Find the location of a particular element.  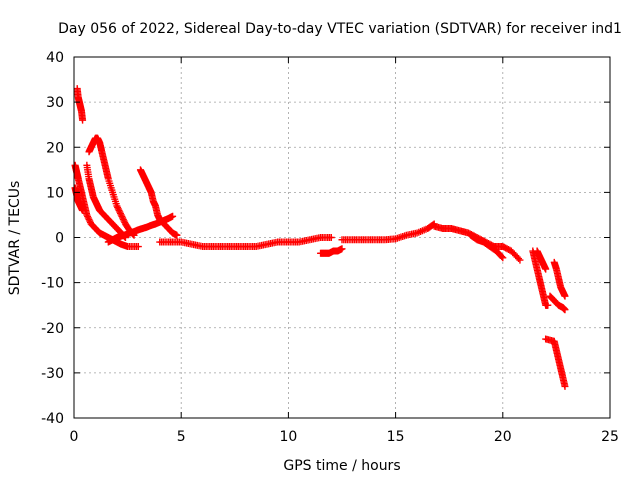

y-tick-label: -30 is located at coordinates (52, 374).